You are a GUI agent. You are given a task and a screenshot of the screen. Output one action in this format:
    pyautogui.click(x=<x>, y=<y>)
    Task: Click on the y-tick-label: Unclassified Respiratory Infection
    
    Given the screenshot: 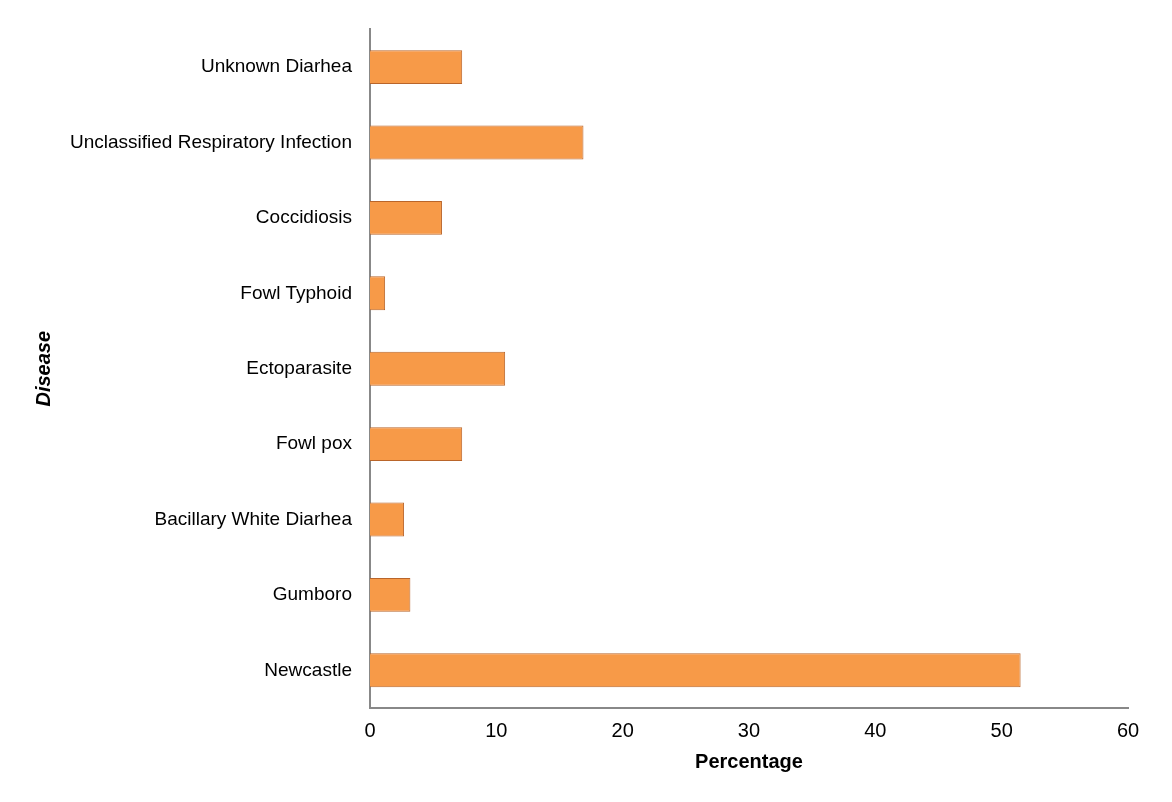 What is the action you would take?
    pyautogui.click(x=210, y=141)
    